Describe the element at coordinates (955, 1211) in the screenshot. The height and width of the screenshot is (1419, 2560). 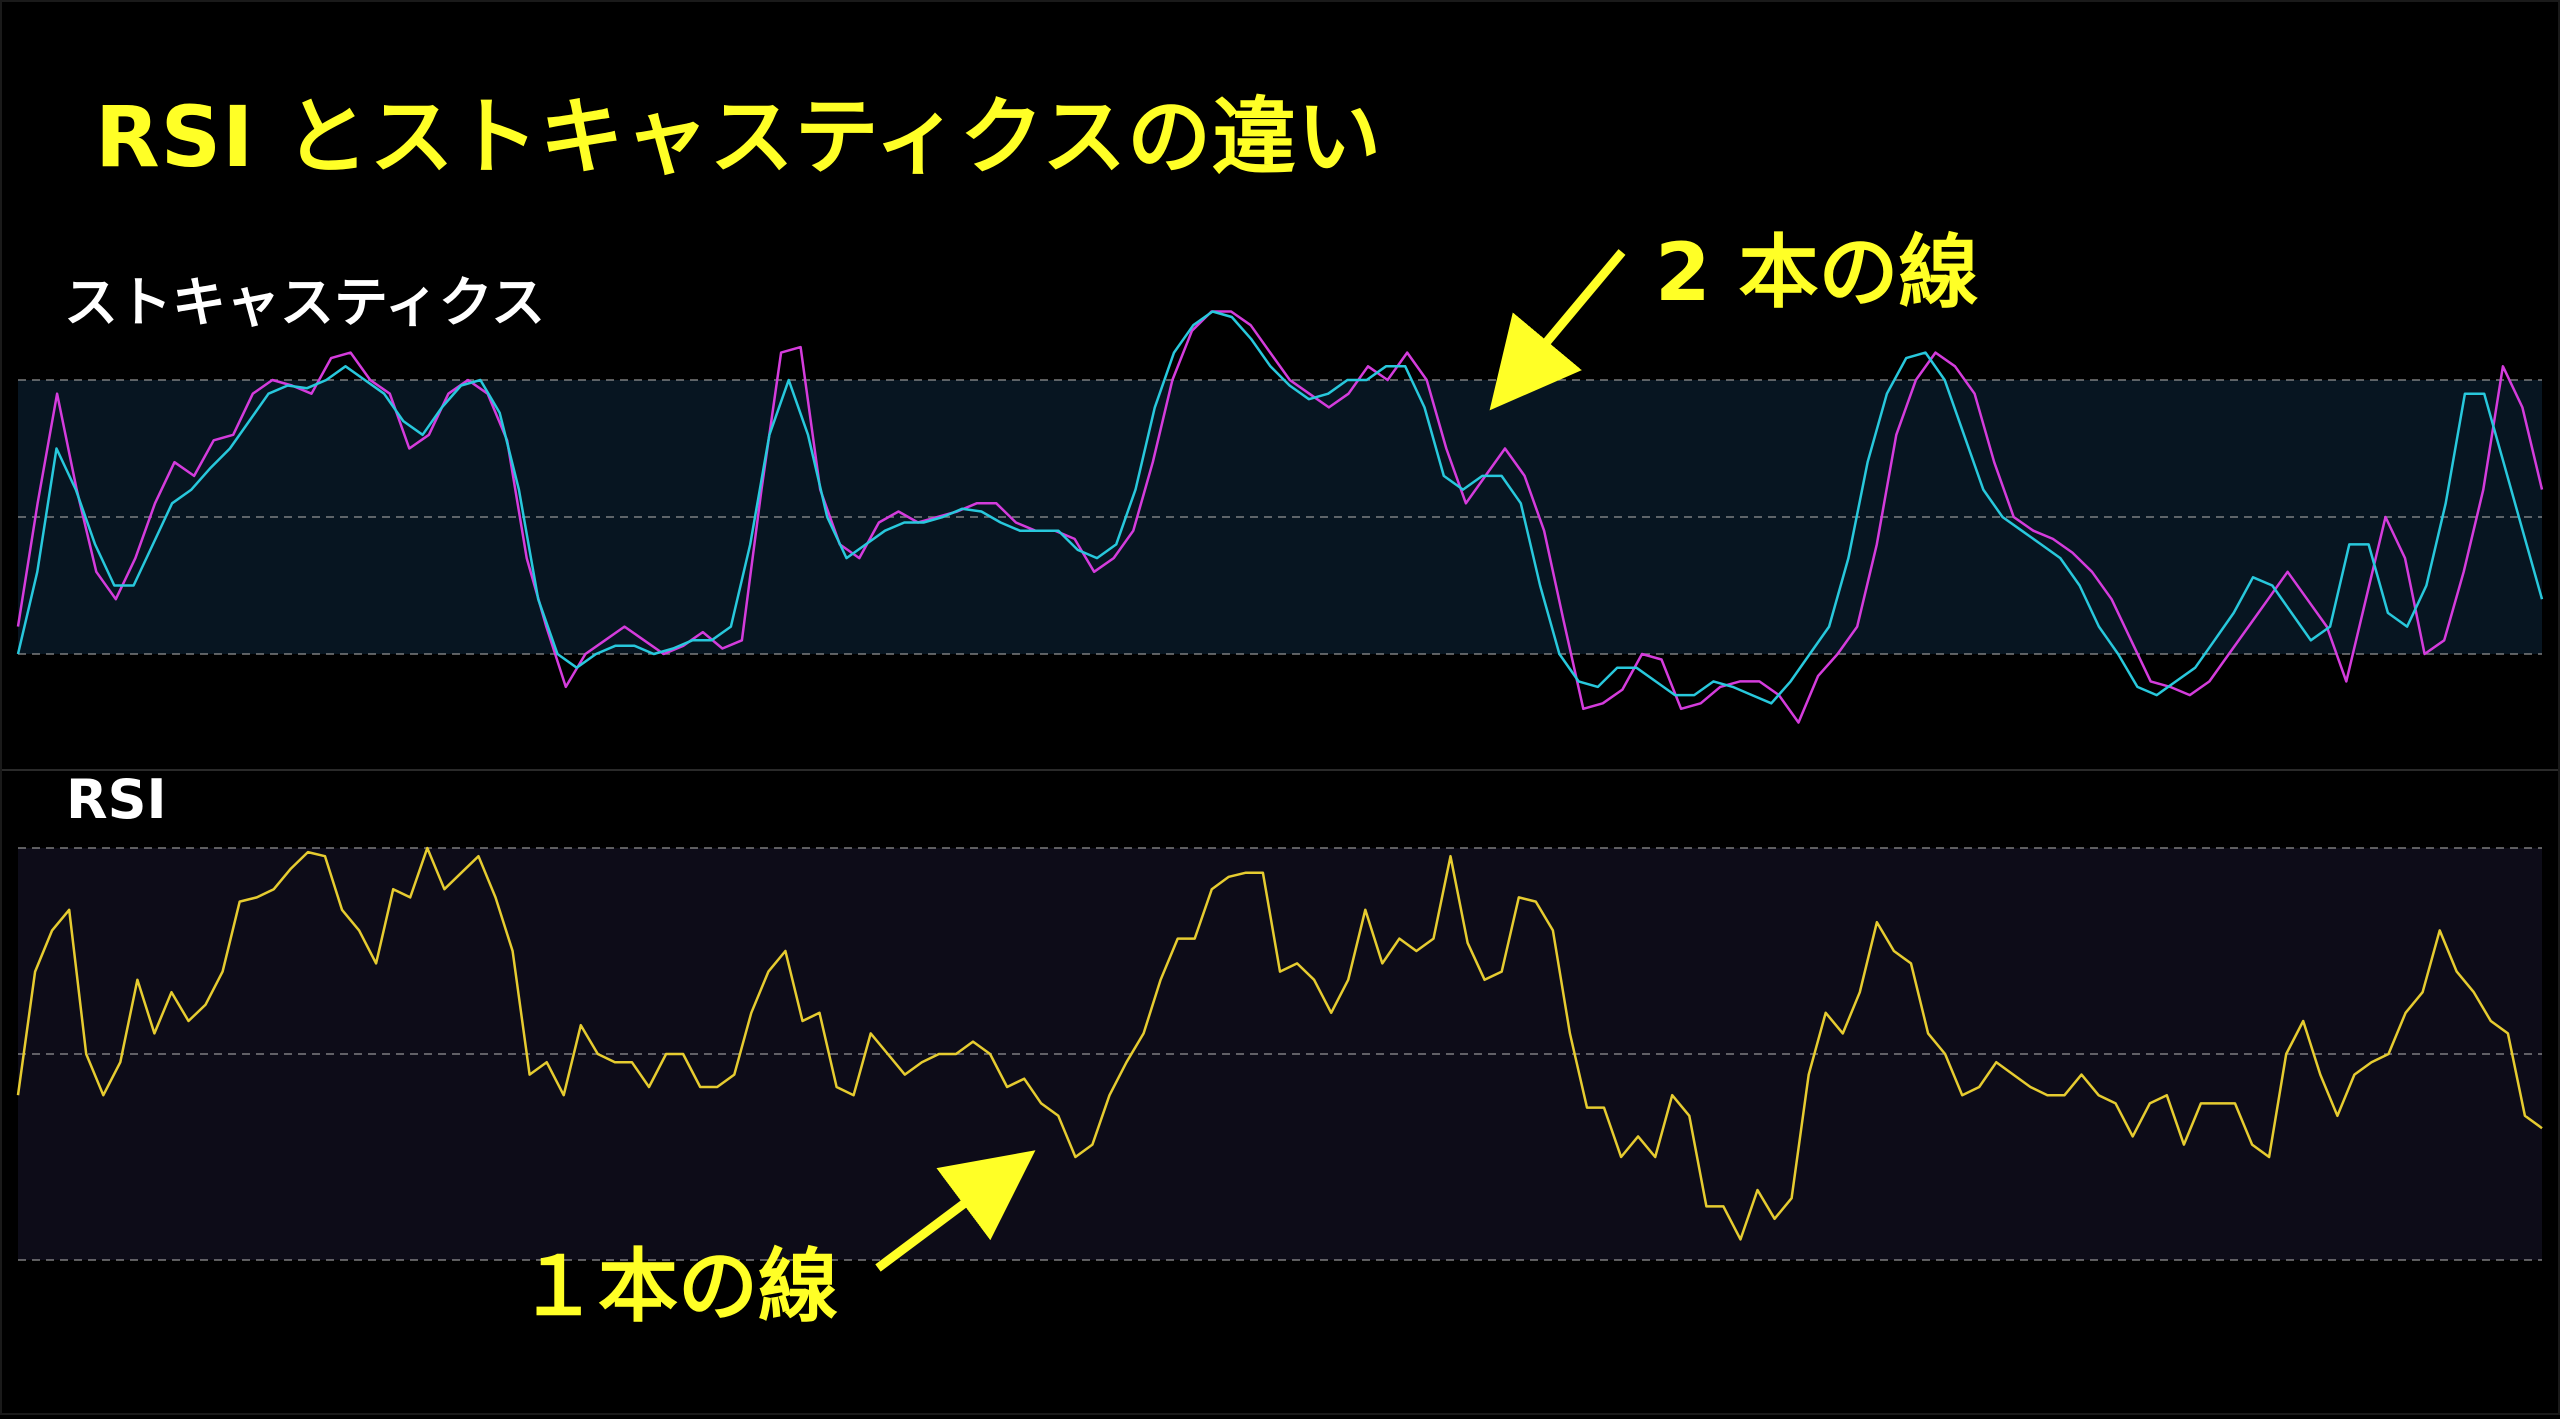
I see `arrow-one-line` at that location.